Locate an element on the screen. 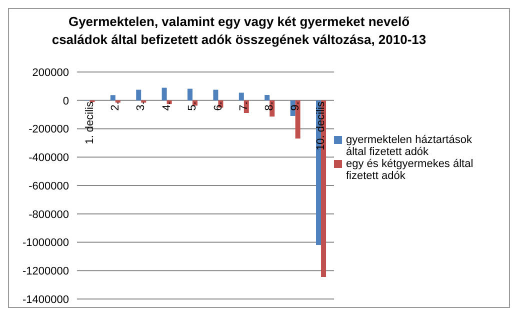 The width and height of the screenshot is (516, 314). y-tick-label: -1200000 is located at coordinates (45, 272).